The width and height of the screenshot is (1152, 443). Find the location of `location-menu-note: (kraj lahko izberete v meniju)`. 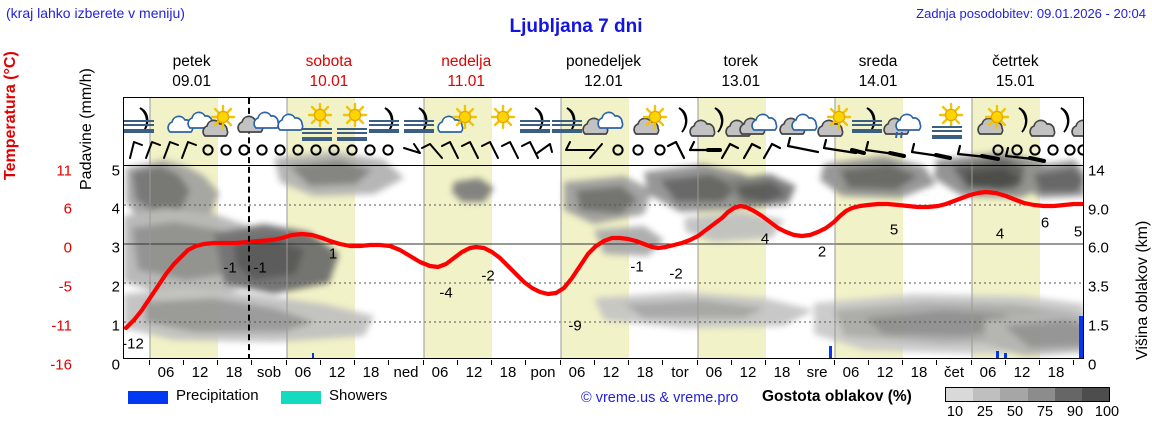

location-menu-note: (kraj lahko izberete v meniju) is located at coordinates (95, 13).